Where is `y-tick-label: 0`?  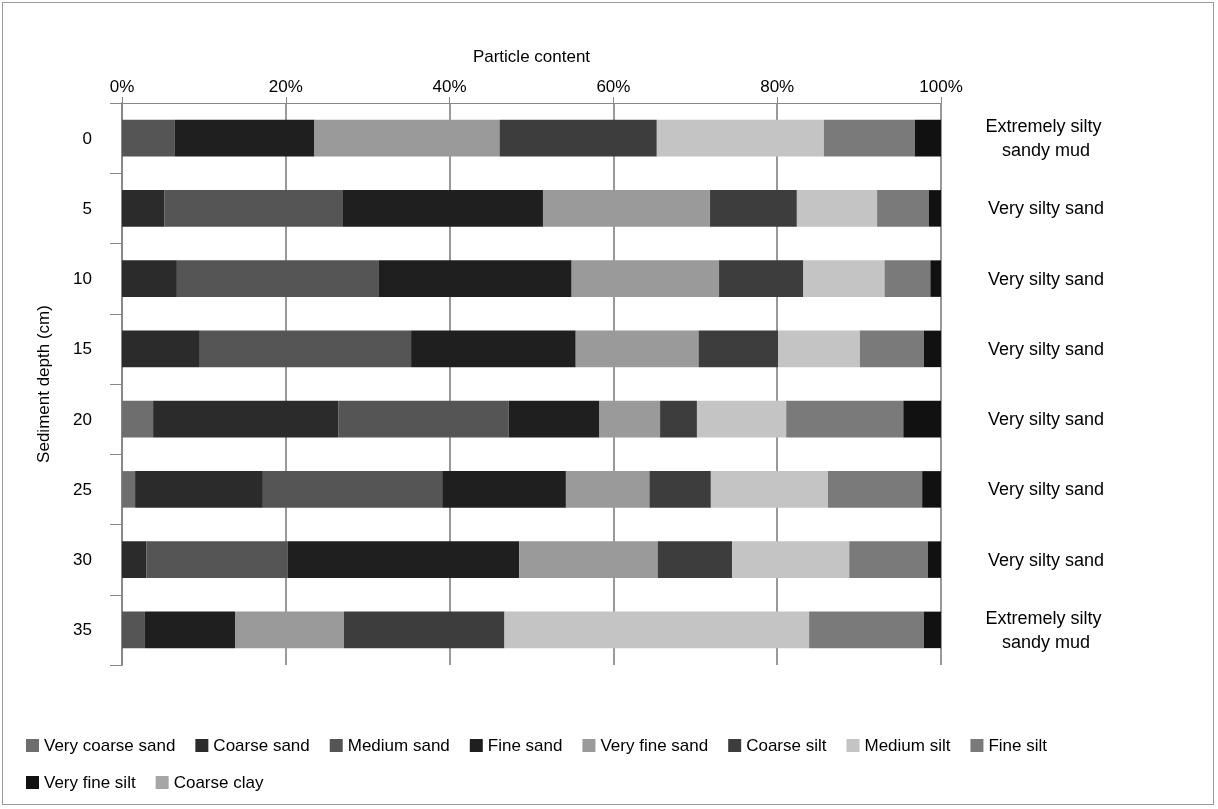 y-tick-label: 0 is located at coordinates (87, 138).